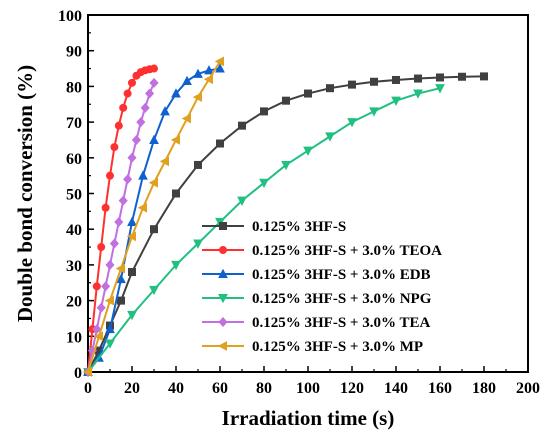  I want to click on legend-entry: 0.125% 3HF-S + 3.0% EDB, so click(316, 275).